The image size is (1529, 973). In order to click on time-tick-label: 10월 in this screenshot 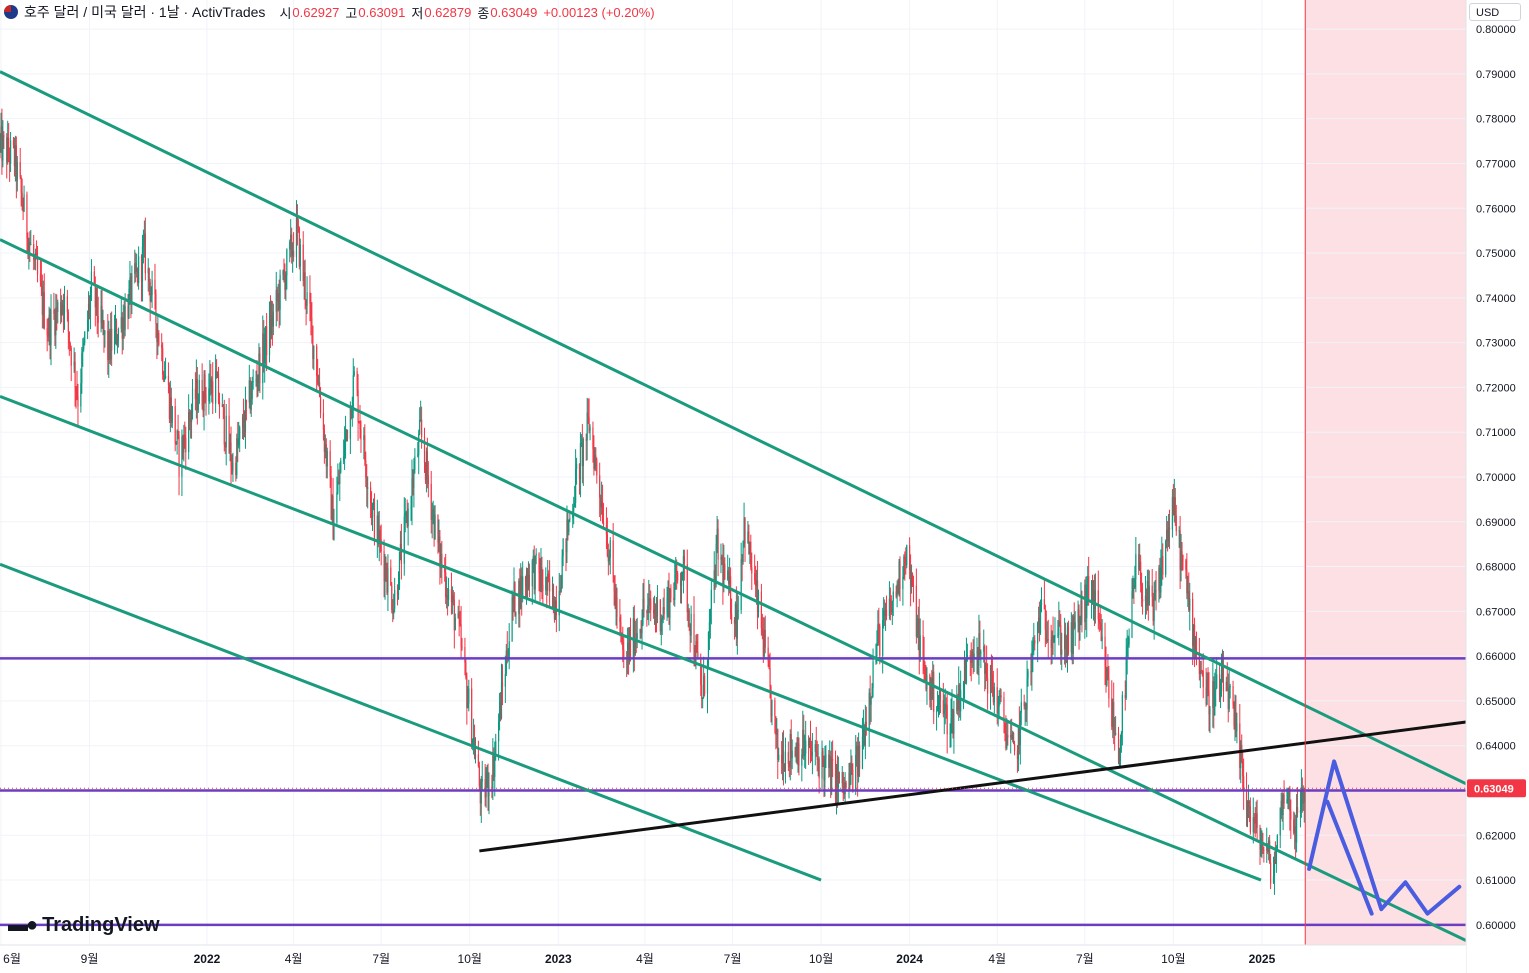, I will do `click(821, 959)`.